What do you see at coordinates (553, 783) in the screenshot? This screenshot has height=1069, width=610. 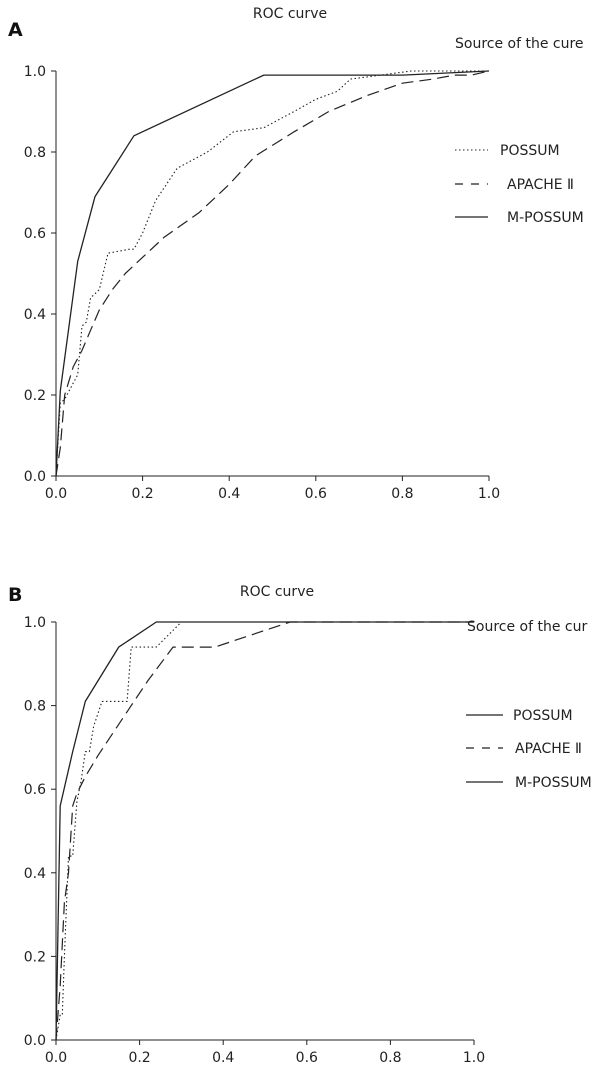 I see `panel-b-legend-label-m-possum: M-POSSUM` at bounding box center [553, 783].